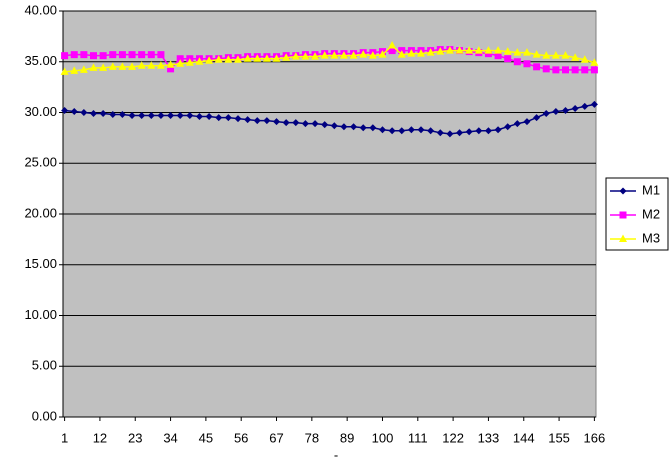 Image resolution: width=671 pixels, height=462 pixels. I want to click on legend-label: M3, so click(651, 237).